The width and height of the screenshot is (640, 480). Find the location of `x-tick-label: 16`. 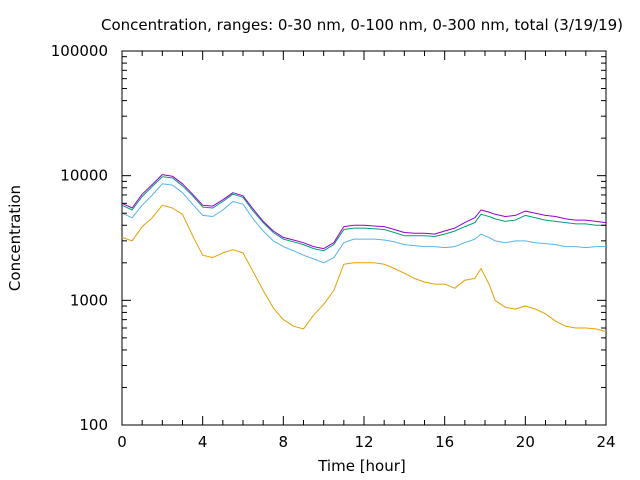

x-tick-label: 16 is located at coordinates (444, 442).